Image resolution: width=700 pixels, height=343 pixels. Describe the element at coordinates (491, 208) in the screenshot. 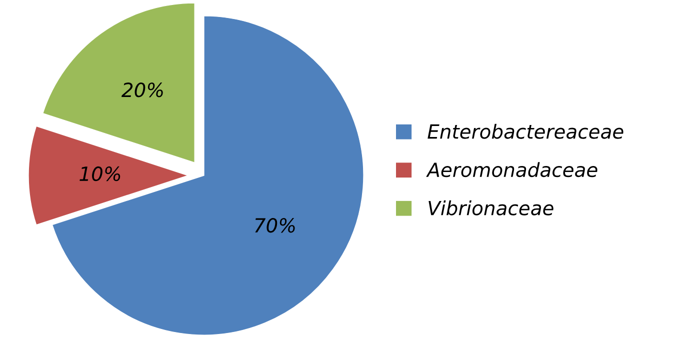

I see `legend-label: Vibrionaceae` at that location.